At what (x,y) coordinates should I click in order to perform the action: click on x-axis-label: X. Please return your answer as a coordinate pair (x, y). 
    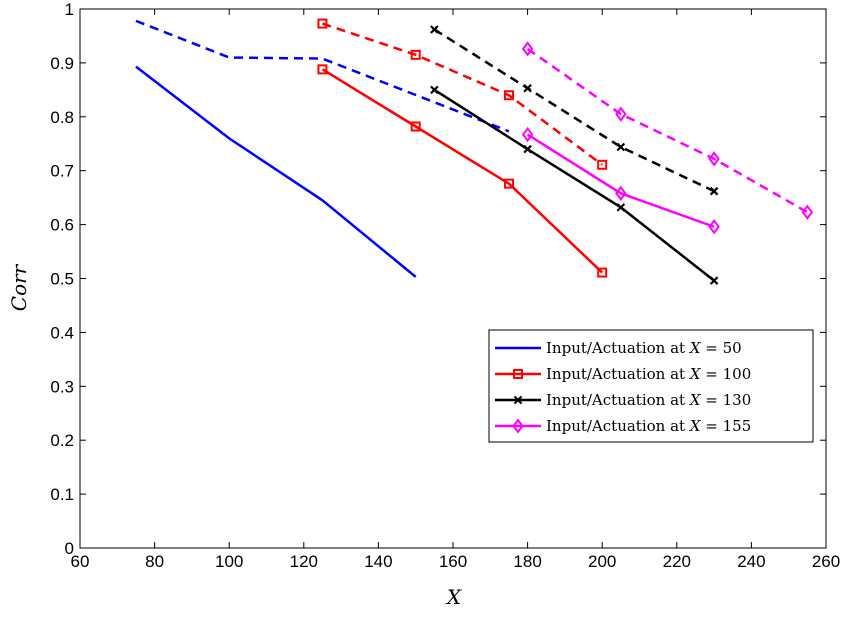
    Looking at the image, I should click on (453, 597).